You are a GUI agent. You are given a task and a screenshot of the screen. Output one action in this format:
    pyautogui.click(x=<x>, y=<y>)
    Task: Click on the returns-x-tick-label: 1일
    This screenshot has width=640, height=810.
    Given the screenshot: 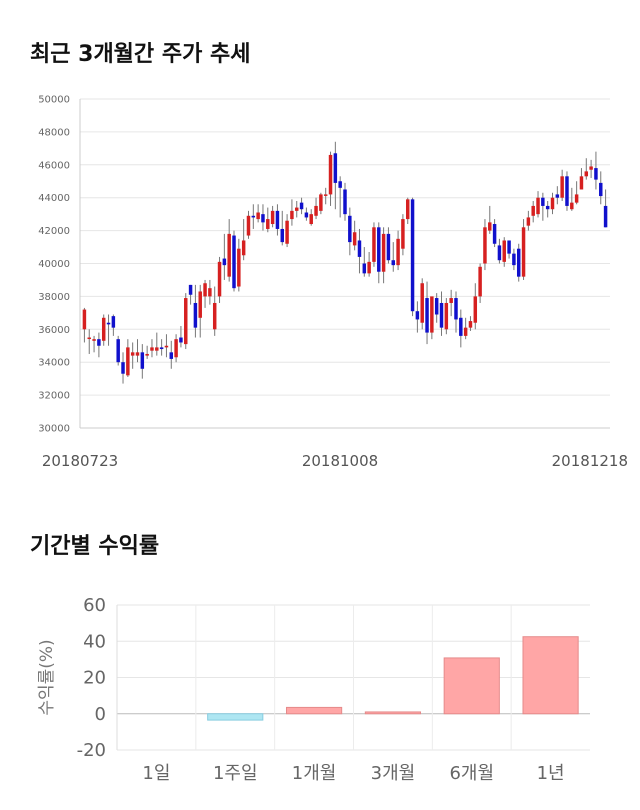 What is the action you would take?
    pyautogui.click(x=156, y=773)
    